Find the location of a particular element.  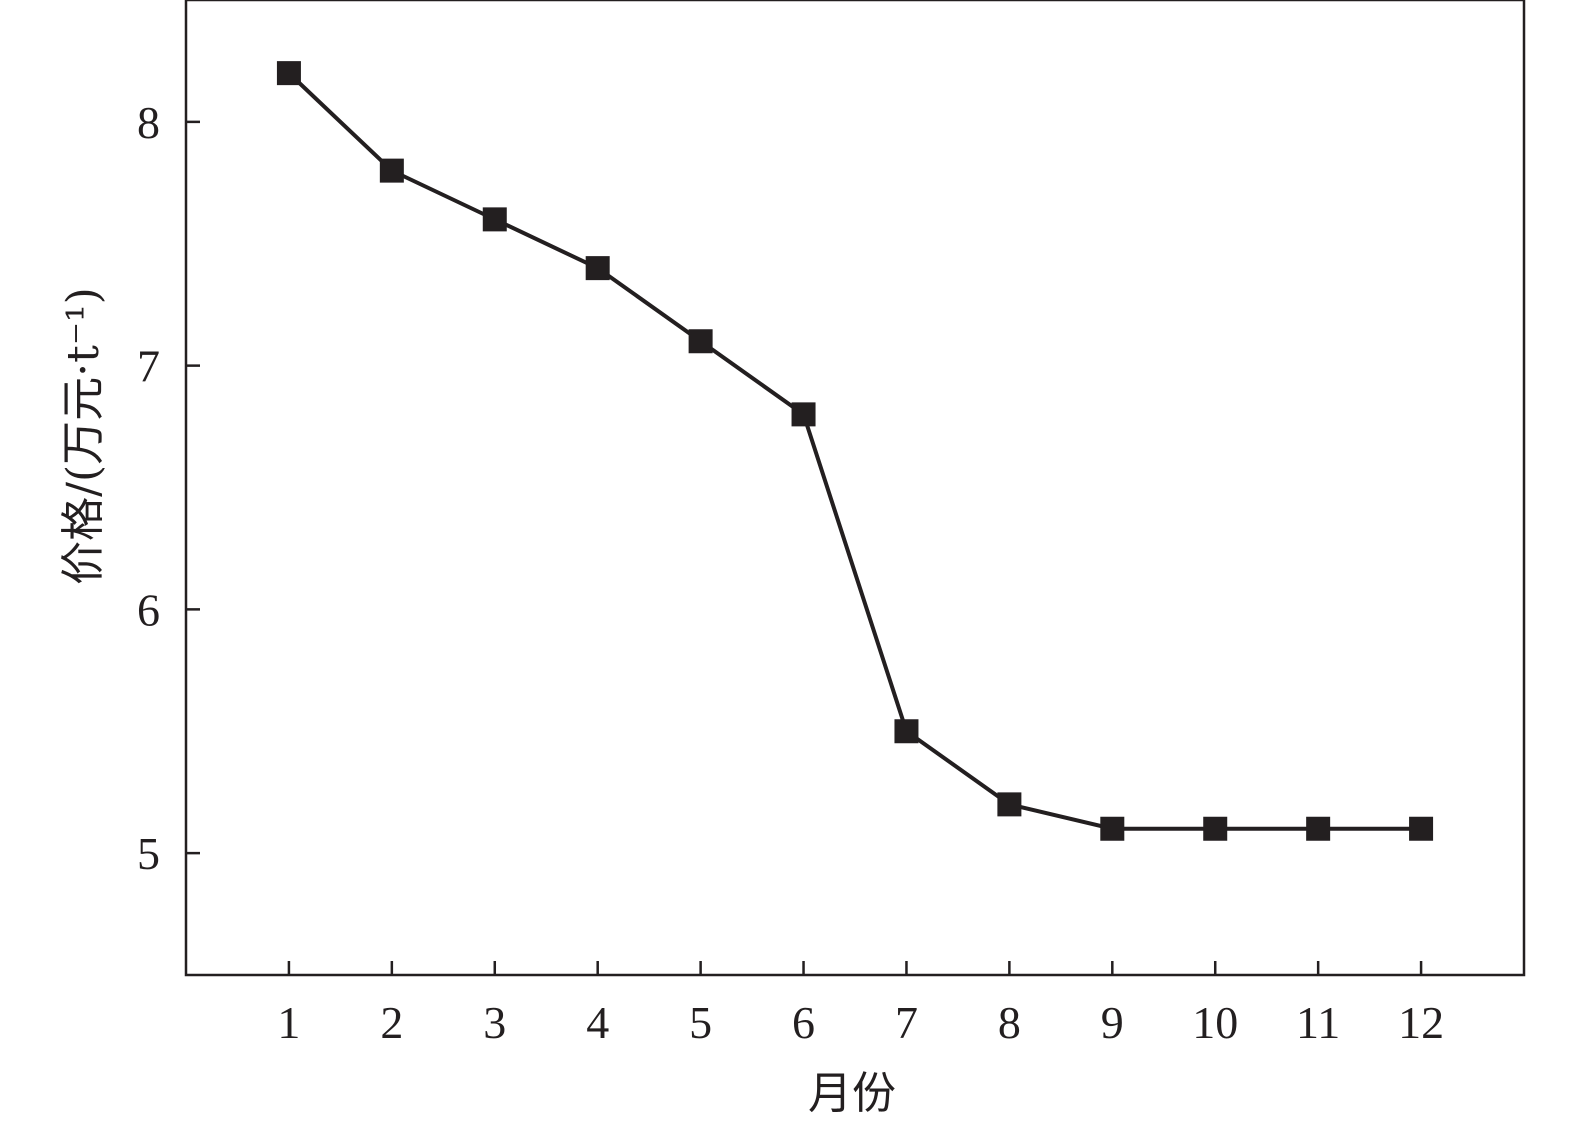

x-axis-label: 月份 is located at coordinates (852, 1093).